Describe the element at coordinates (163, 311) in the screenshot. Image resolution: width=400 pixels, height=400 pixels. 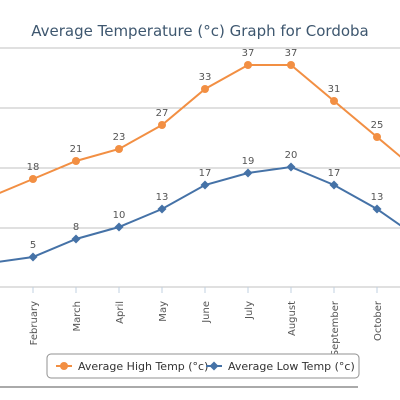
I see `x-tick-label: May` at that location.